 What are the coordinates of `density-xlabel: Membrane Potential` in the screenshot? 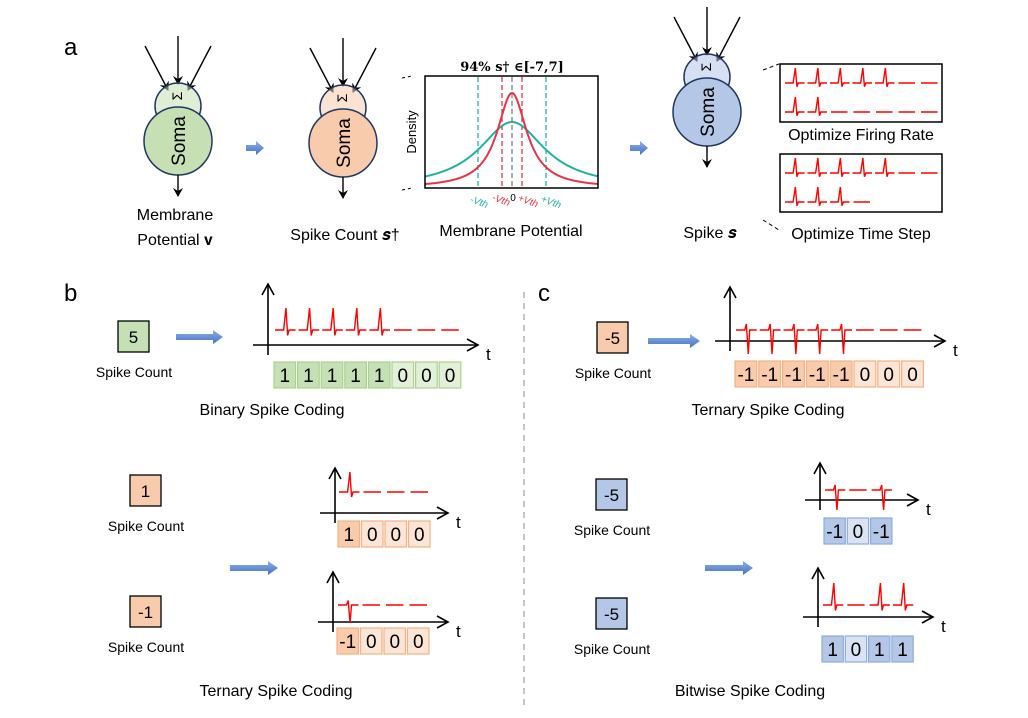 It's located at (510, 231).